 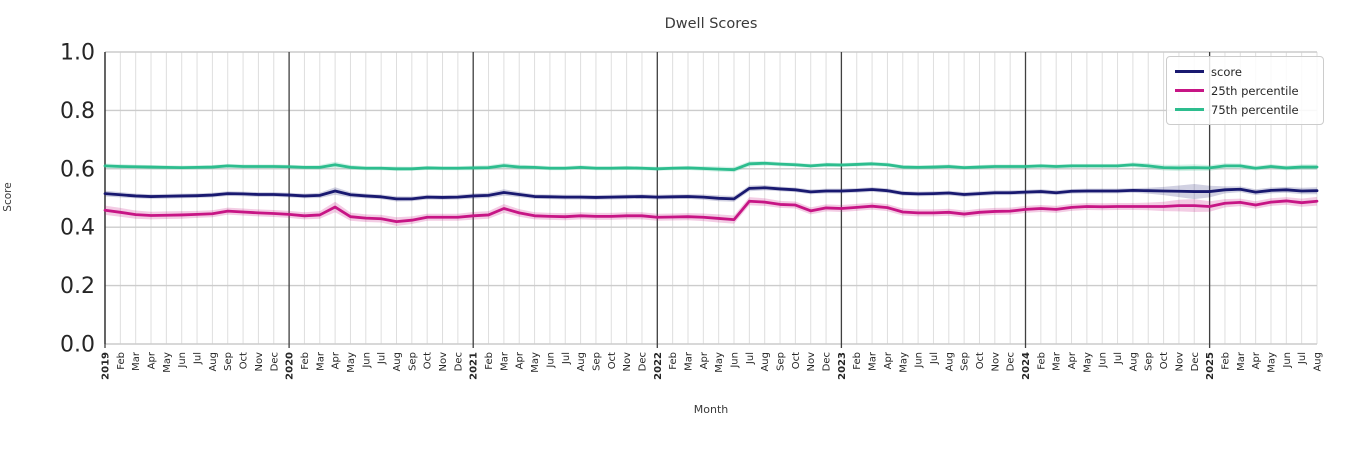 What do you see at coordinates (77, 111) in the screenshot?
I see `y-tick-label: 0.8` at bounding box center [77, 111].